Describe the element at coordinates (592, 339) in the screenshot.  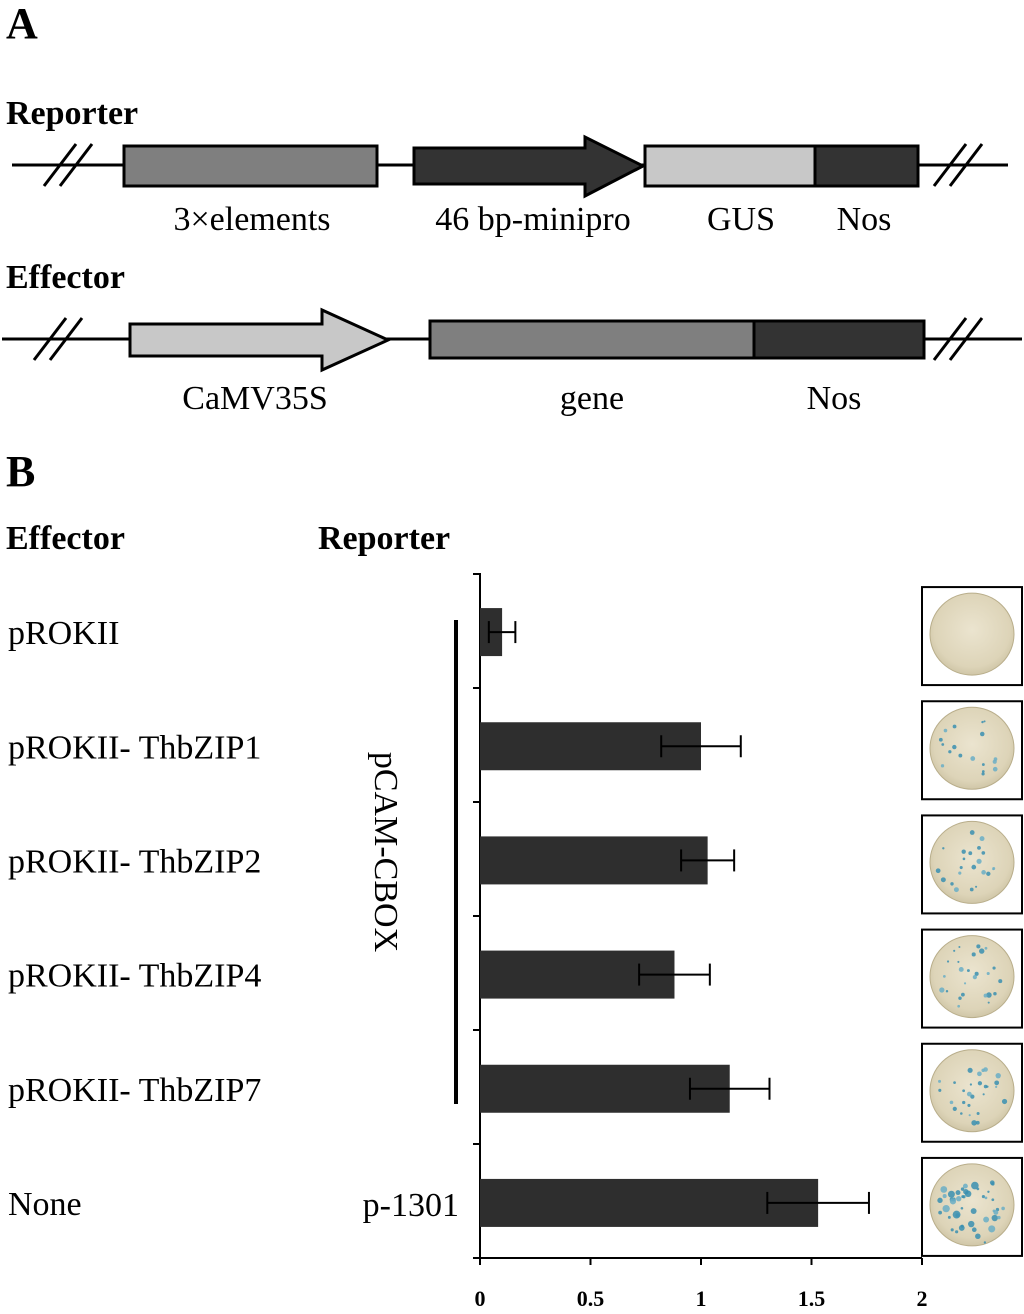
I see `effector-gene-box` at that location.